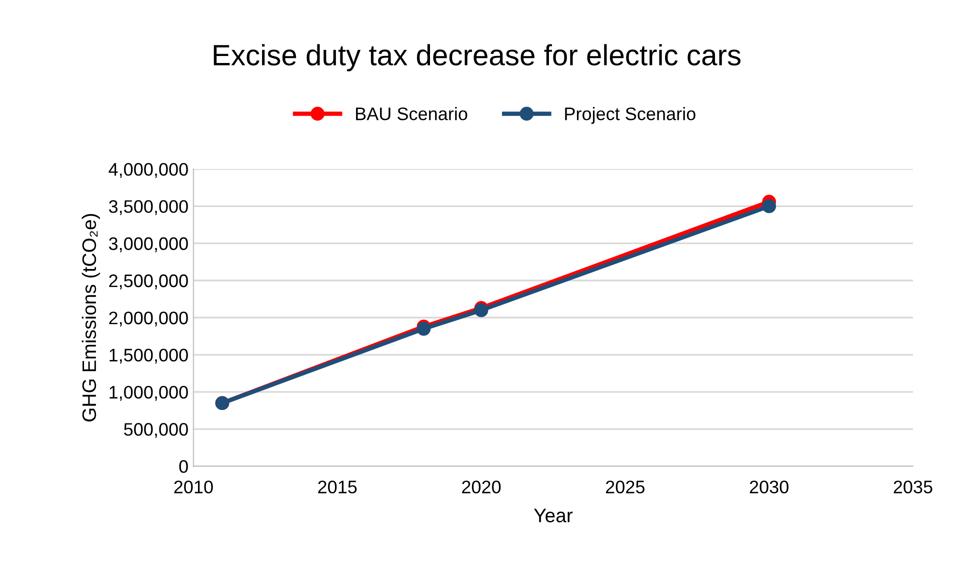  I want to click on y-tick-label: 2,500,000, so click(148, 282).